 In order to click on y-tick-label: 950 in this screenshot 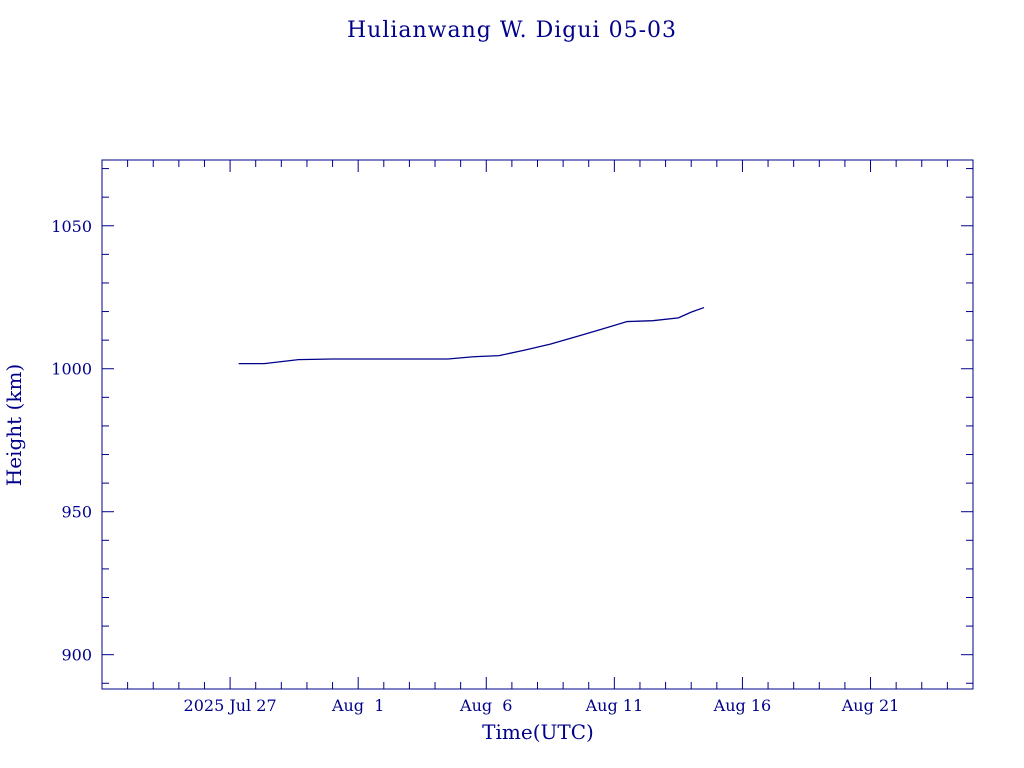, I will do `click(76, 512)`.